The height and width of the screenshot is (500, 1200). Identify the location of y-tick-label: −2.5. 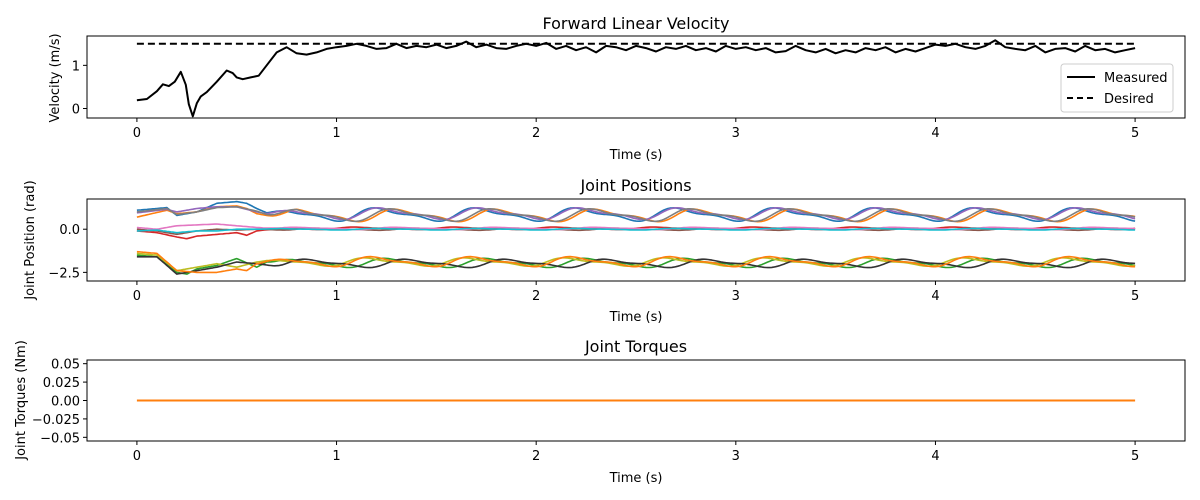
(64, 273).